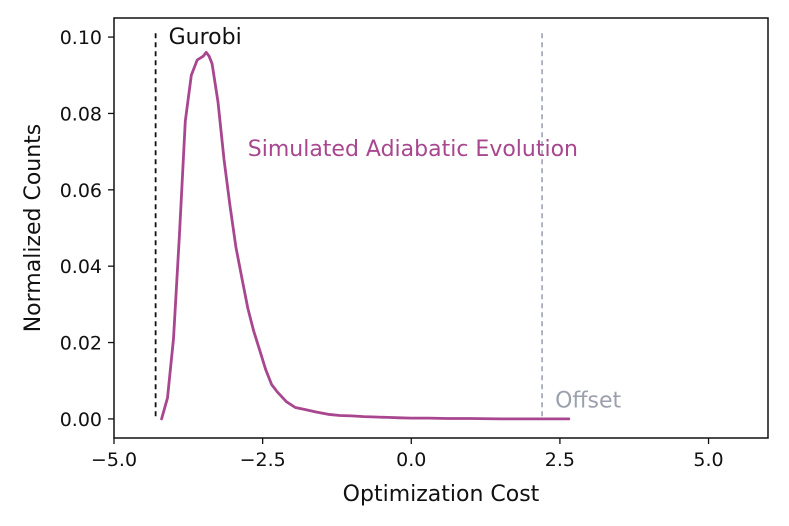 This screenshot has height=526, width=789. Describe the element at coordinates (81, 267) in the screenshot. I see `y-tick-label: 0.04` at that location.